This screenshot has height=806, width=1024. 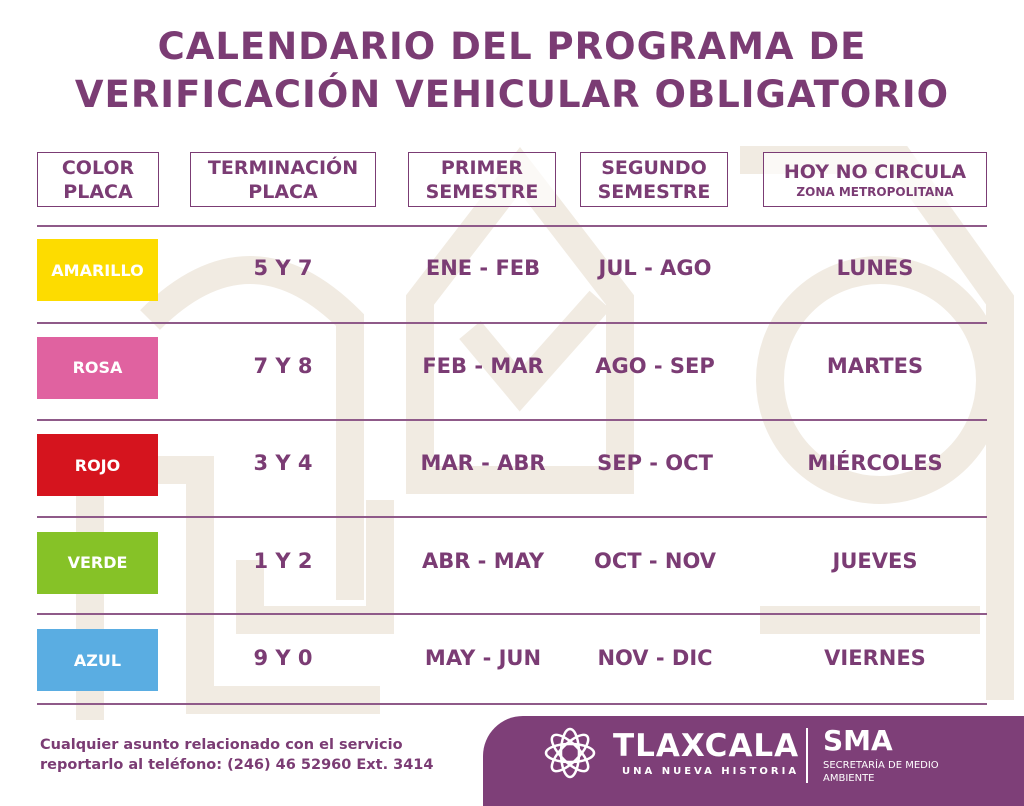 I want to click on header-label: TERMINACIÓN, so click(x=283, y=167).